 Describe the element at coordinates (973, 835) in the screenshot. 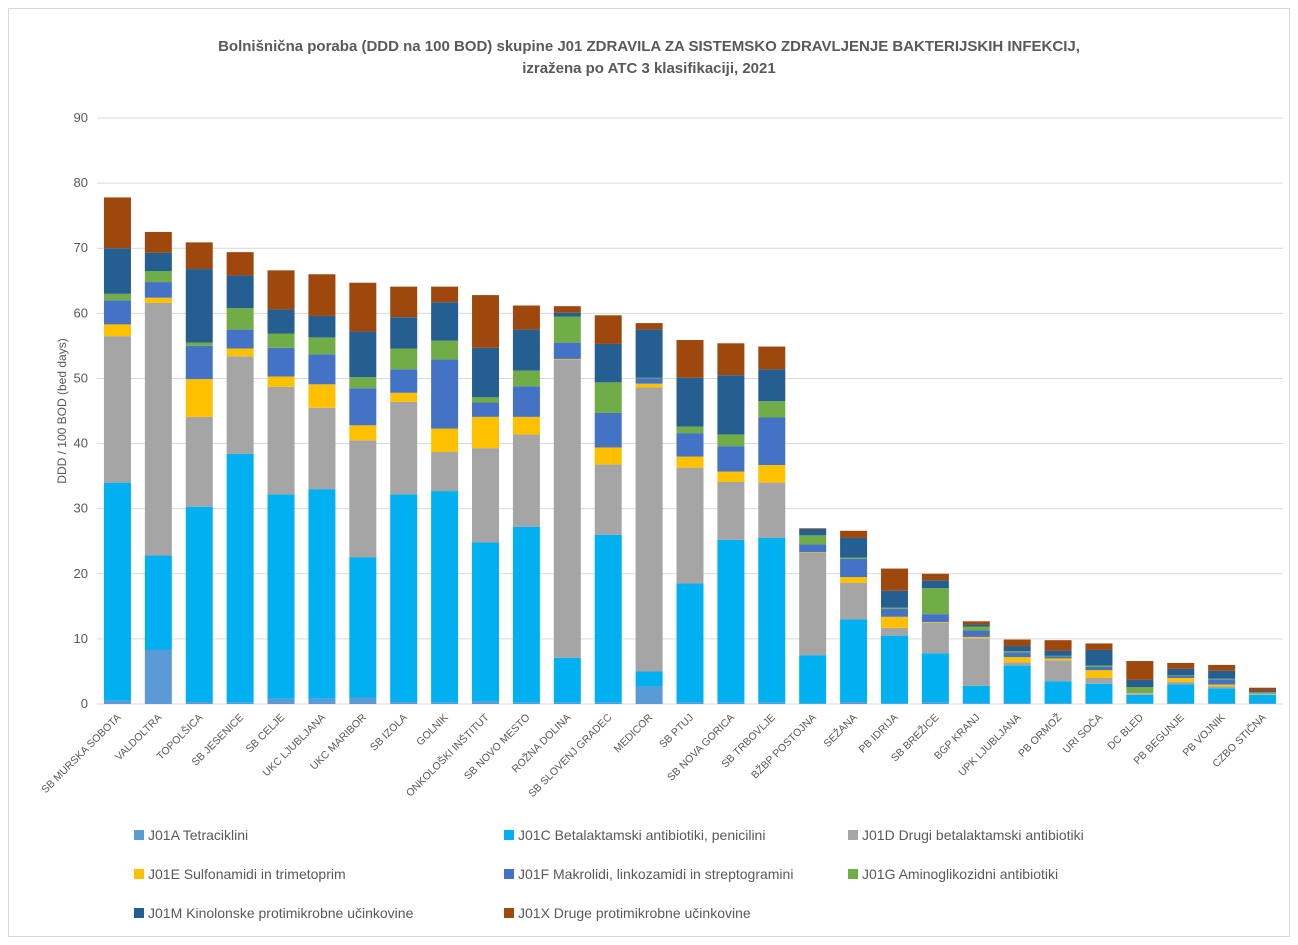

I see `legend-label: J01D Drugi betalaktamski antibiotiki` at that location.